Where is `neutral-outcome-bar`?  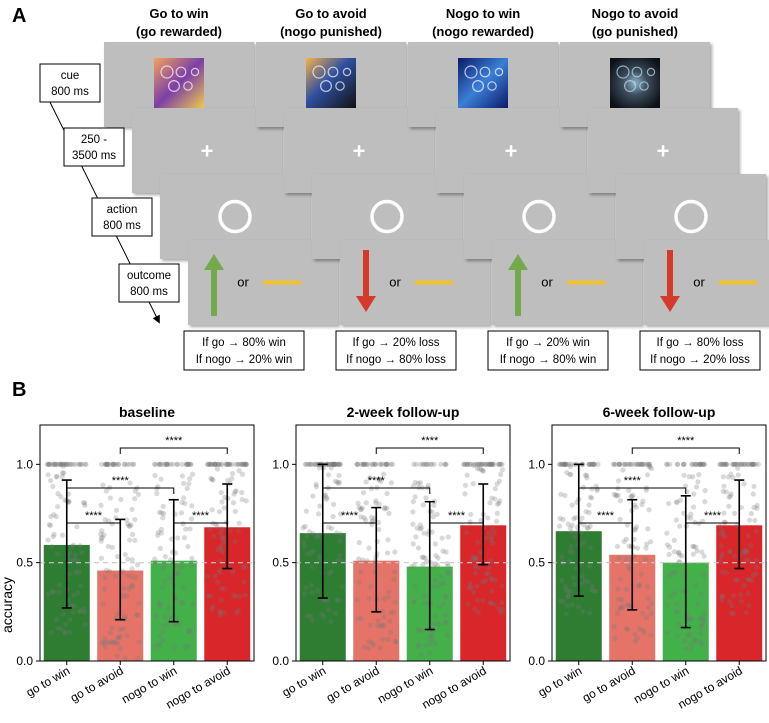
neutral-outcome-bar is located at coordinates (282, 282).